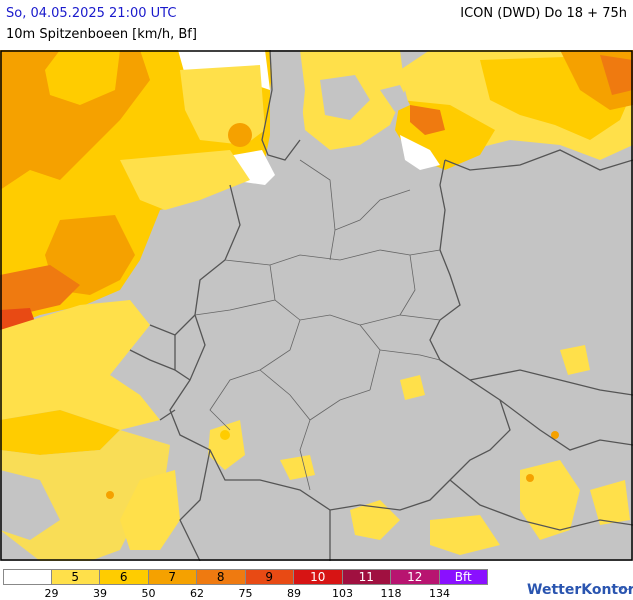  Describe the element at coordinates (221, 577) in the screenshot. I see `legend-cell: 8` at that location.